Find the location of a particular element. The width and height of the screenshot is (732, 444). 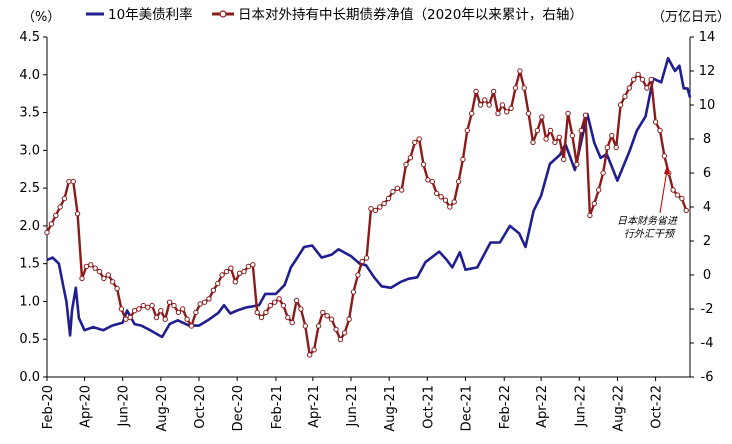

left-axis-unit: （%） is located at coordinates (41, 17).